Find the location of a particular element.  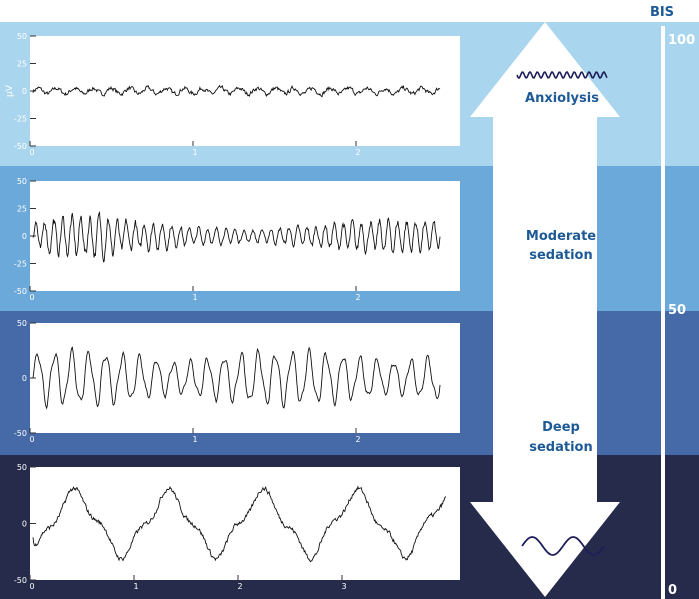

eeg-panel-background is located at coordinates (245, 523).